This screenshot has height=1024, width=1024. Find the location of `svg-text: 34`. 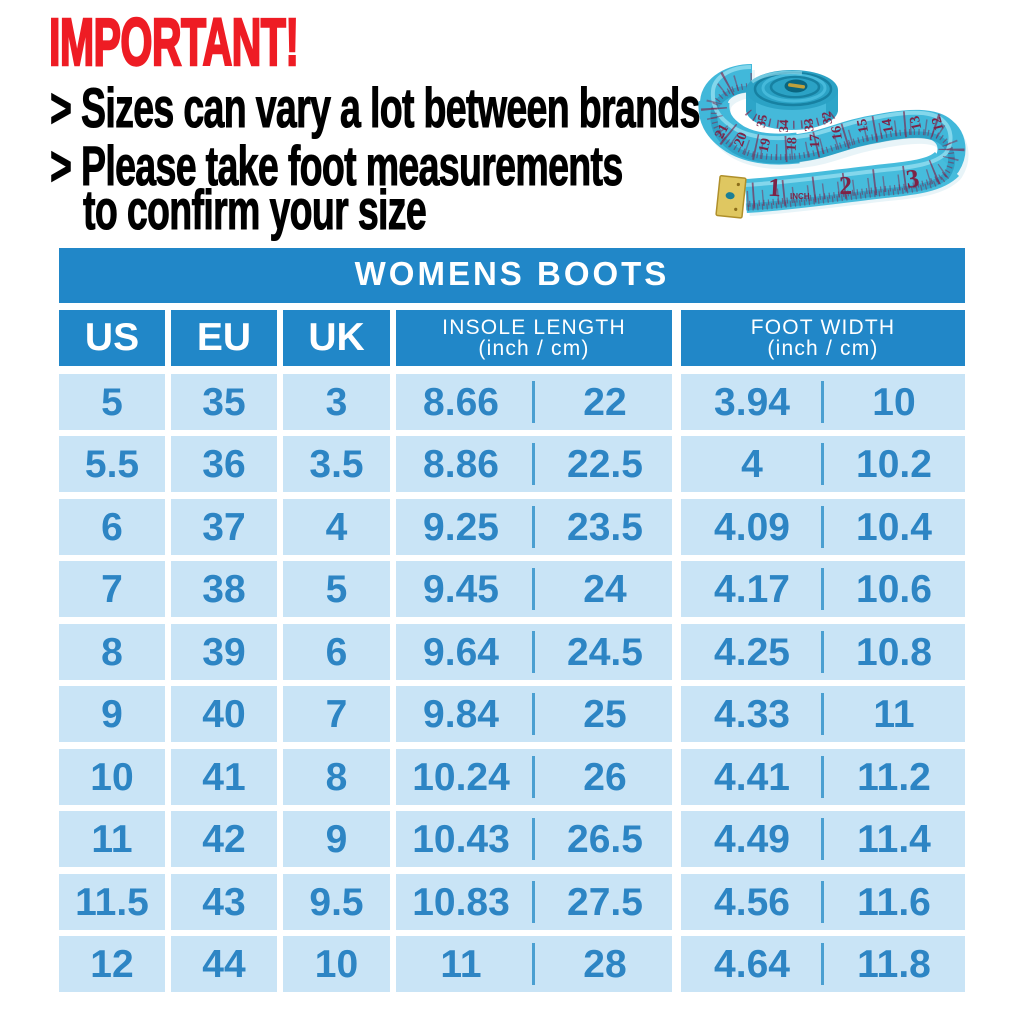

svg-text: 34 is located at coordinates (783, 126).